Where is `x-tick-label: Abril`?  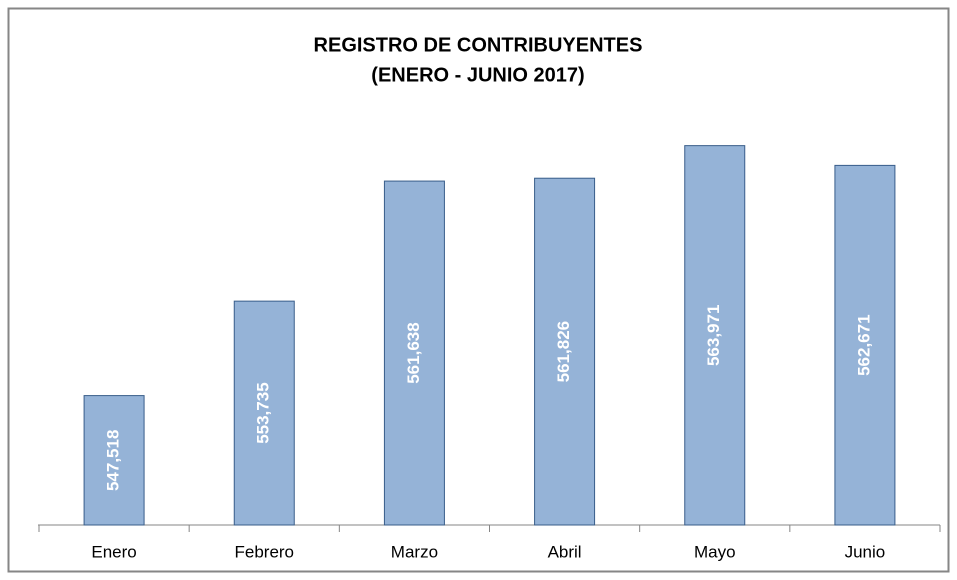
x-tick-label: Abril is located at coordinates (565, 551).